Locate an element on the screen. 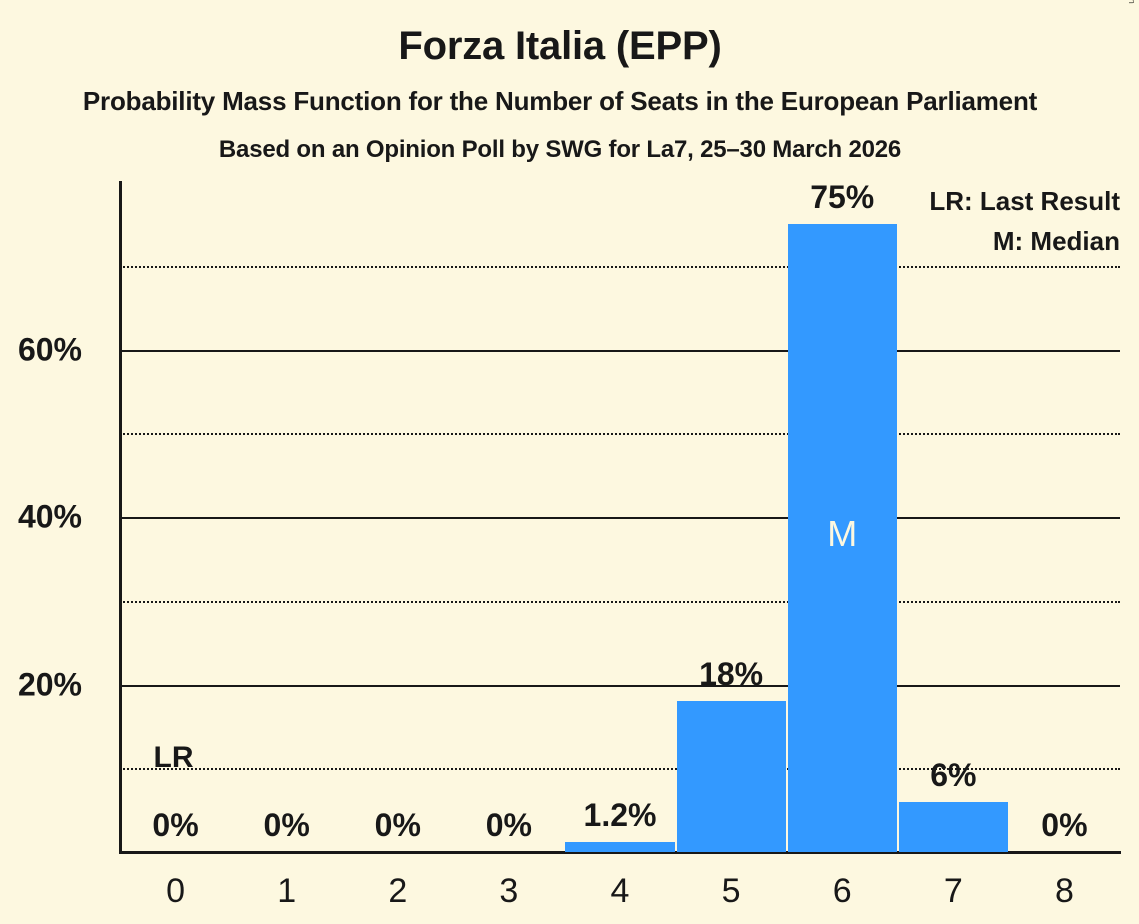 This screenshot has height=924, width=1139. x-tick-label-3: 3 is located at coordinates (509, 891).